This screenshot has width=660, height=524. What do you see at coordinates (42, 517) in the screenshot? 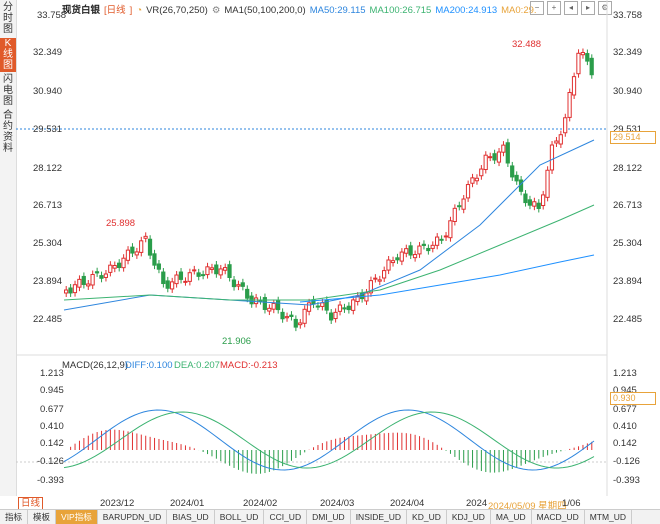
I see `tab-template: 模板` at bounding box center [42, 517].